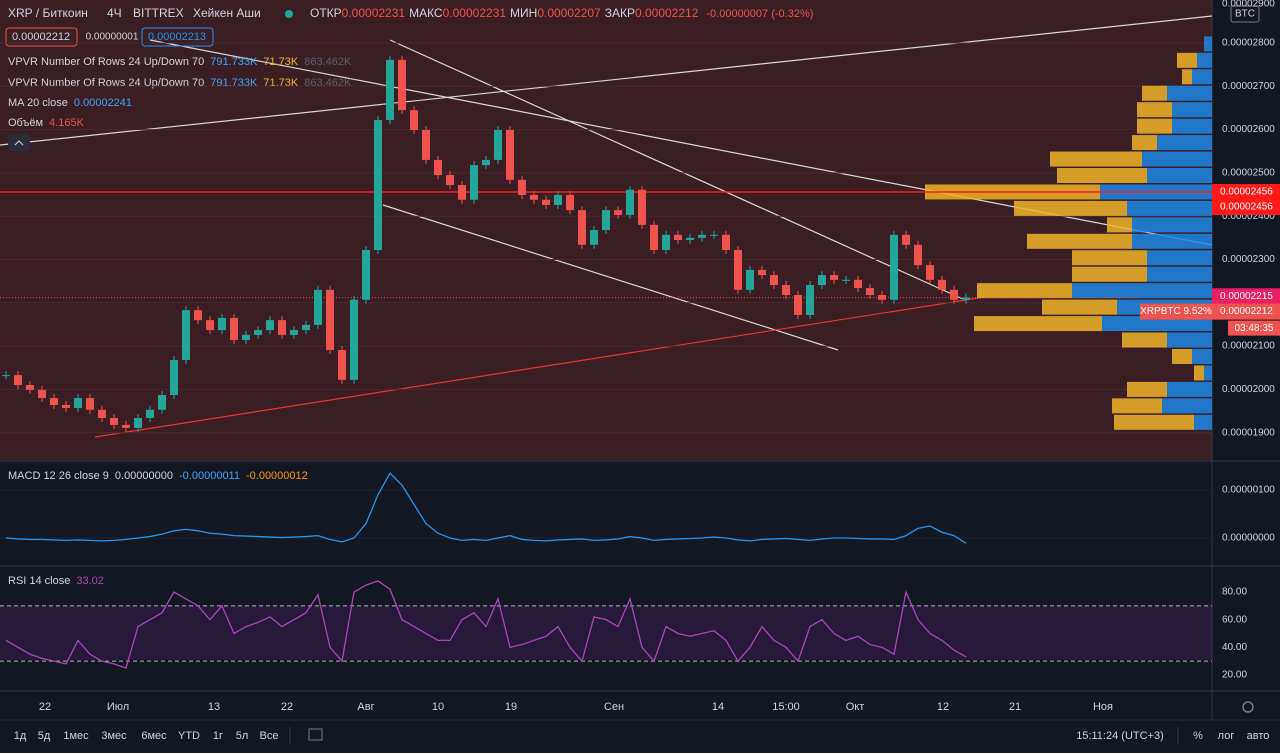  Describe the element at coordinates (1234, 592) in the screenshot. I see `y-tick-label: 80.00` at that location.